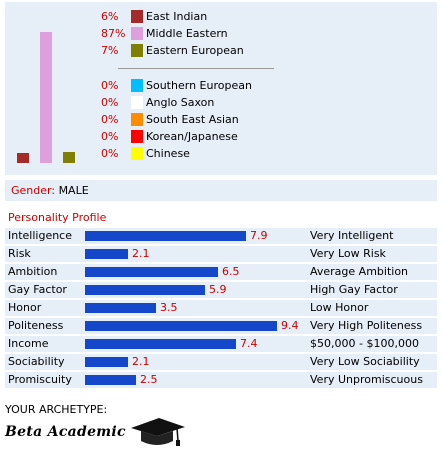  Describe the element at coordinates (199, 85) in the screenshot. I see `ethnicity-label: Southern European` at that location.